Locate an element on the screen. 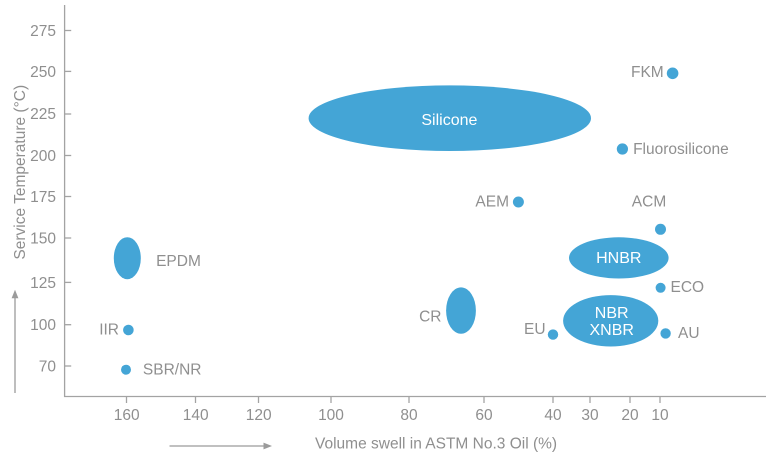 This screenshot has width=773, height=459. svg-text: Silicone is located at coordinates (449, 120).